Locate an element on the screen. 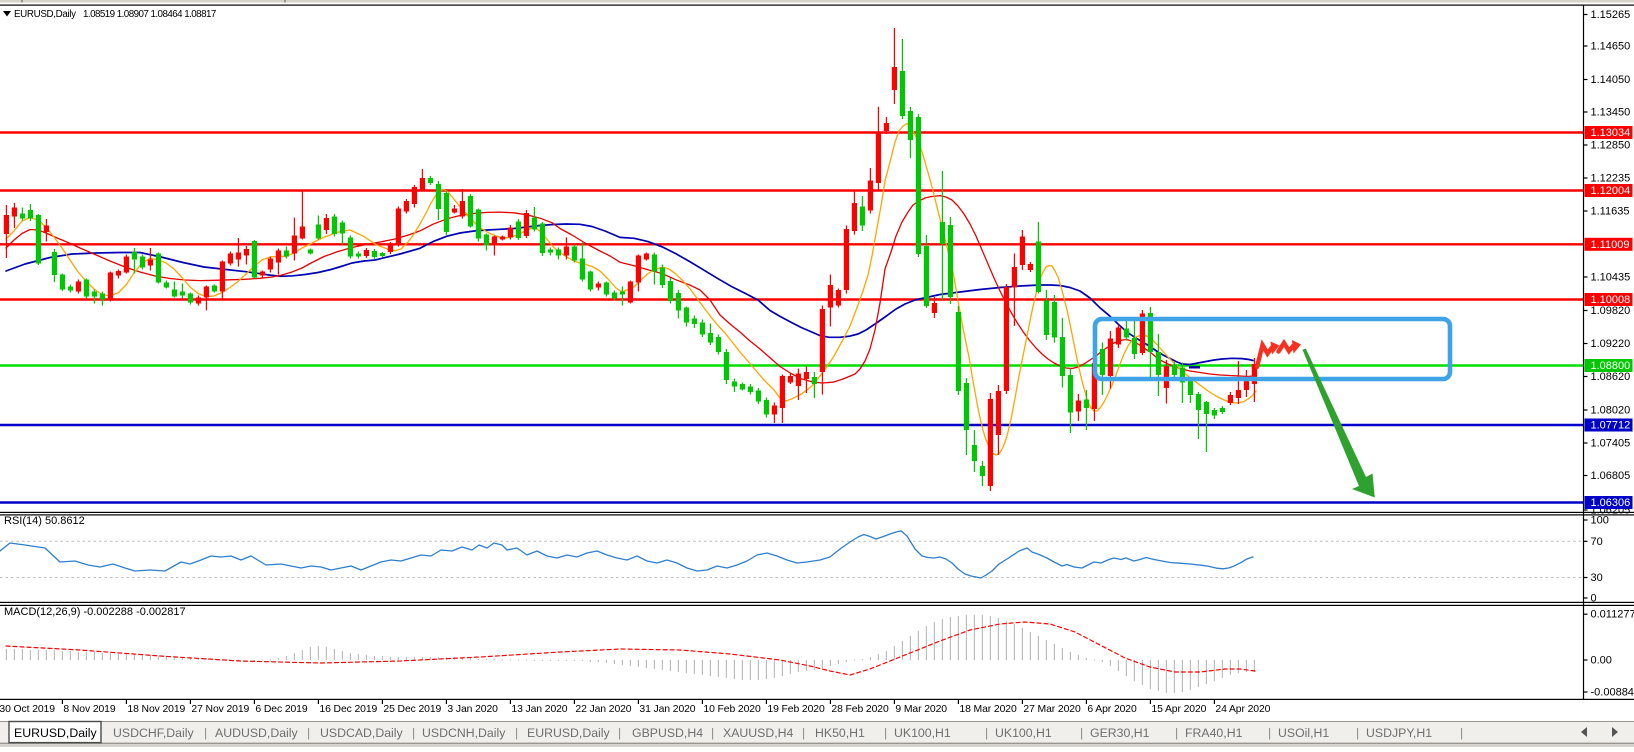 The height and width of the screenshot is (752, 1634). svg-text: 1.13034 is located at coordinates (1611, 133).